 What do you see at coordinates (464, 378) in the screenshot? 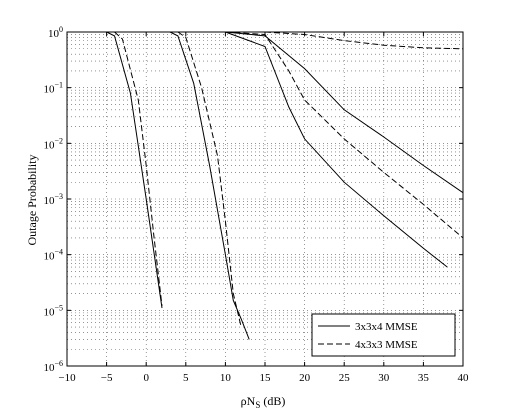
I see `x-tick-label: 40` at bounding box center [464, 378].